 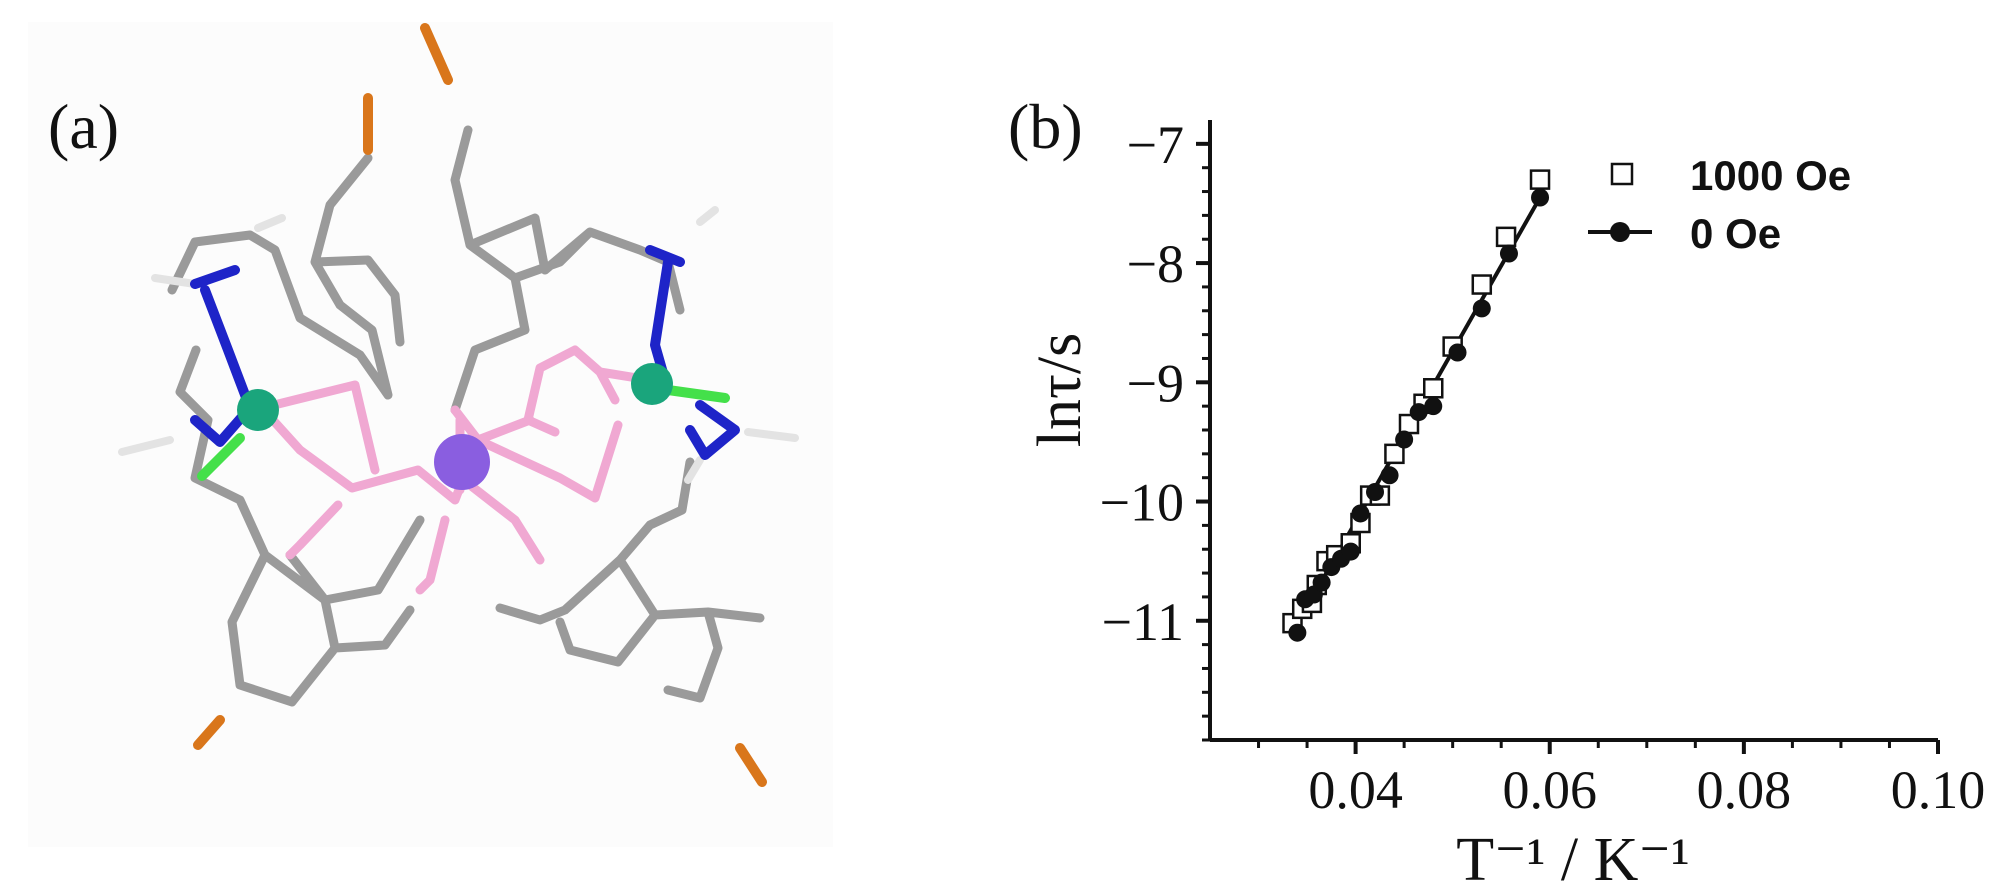 I want to click on y-tick-label: −11, so click(x=1143, y=622).